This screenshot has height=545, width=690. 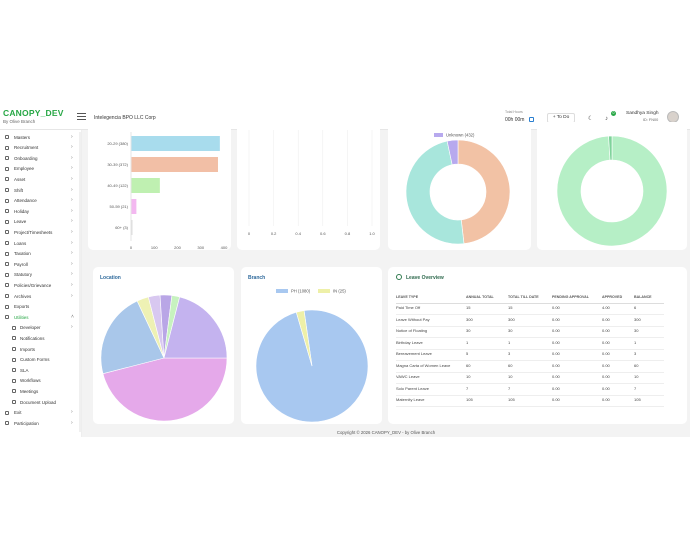 What do you see at coordinates (32, 338) in the screenshot?
I see `sidebar-item-label: Notifications` at bounding box center [32, 338].